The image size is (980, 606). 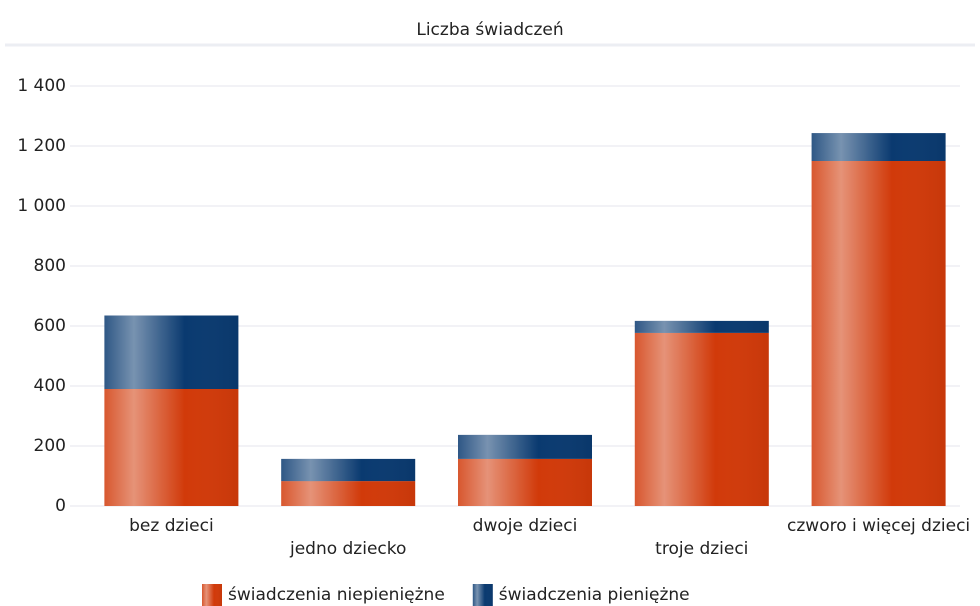 I want to click on x-tick-label: jedno dziecko, so click(x=347, y=549).